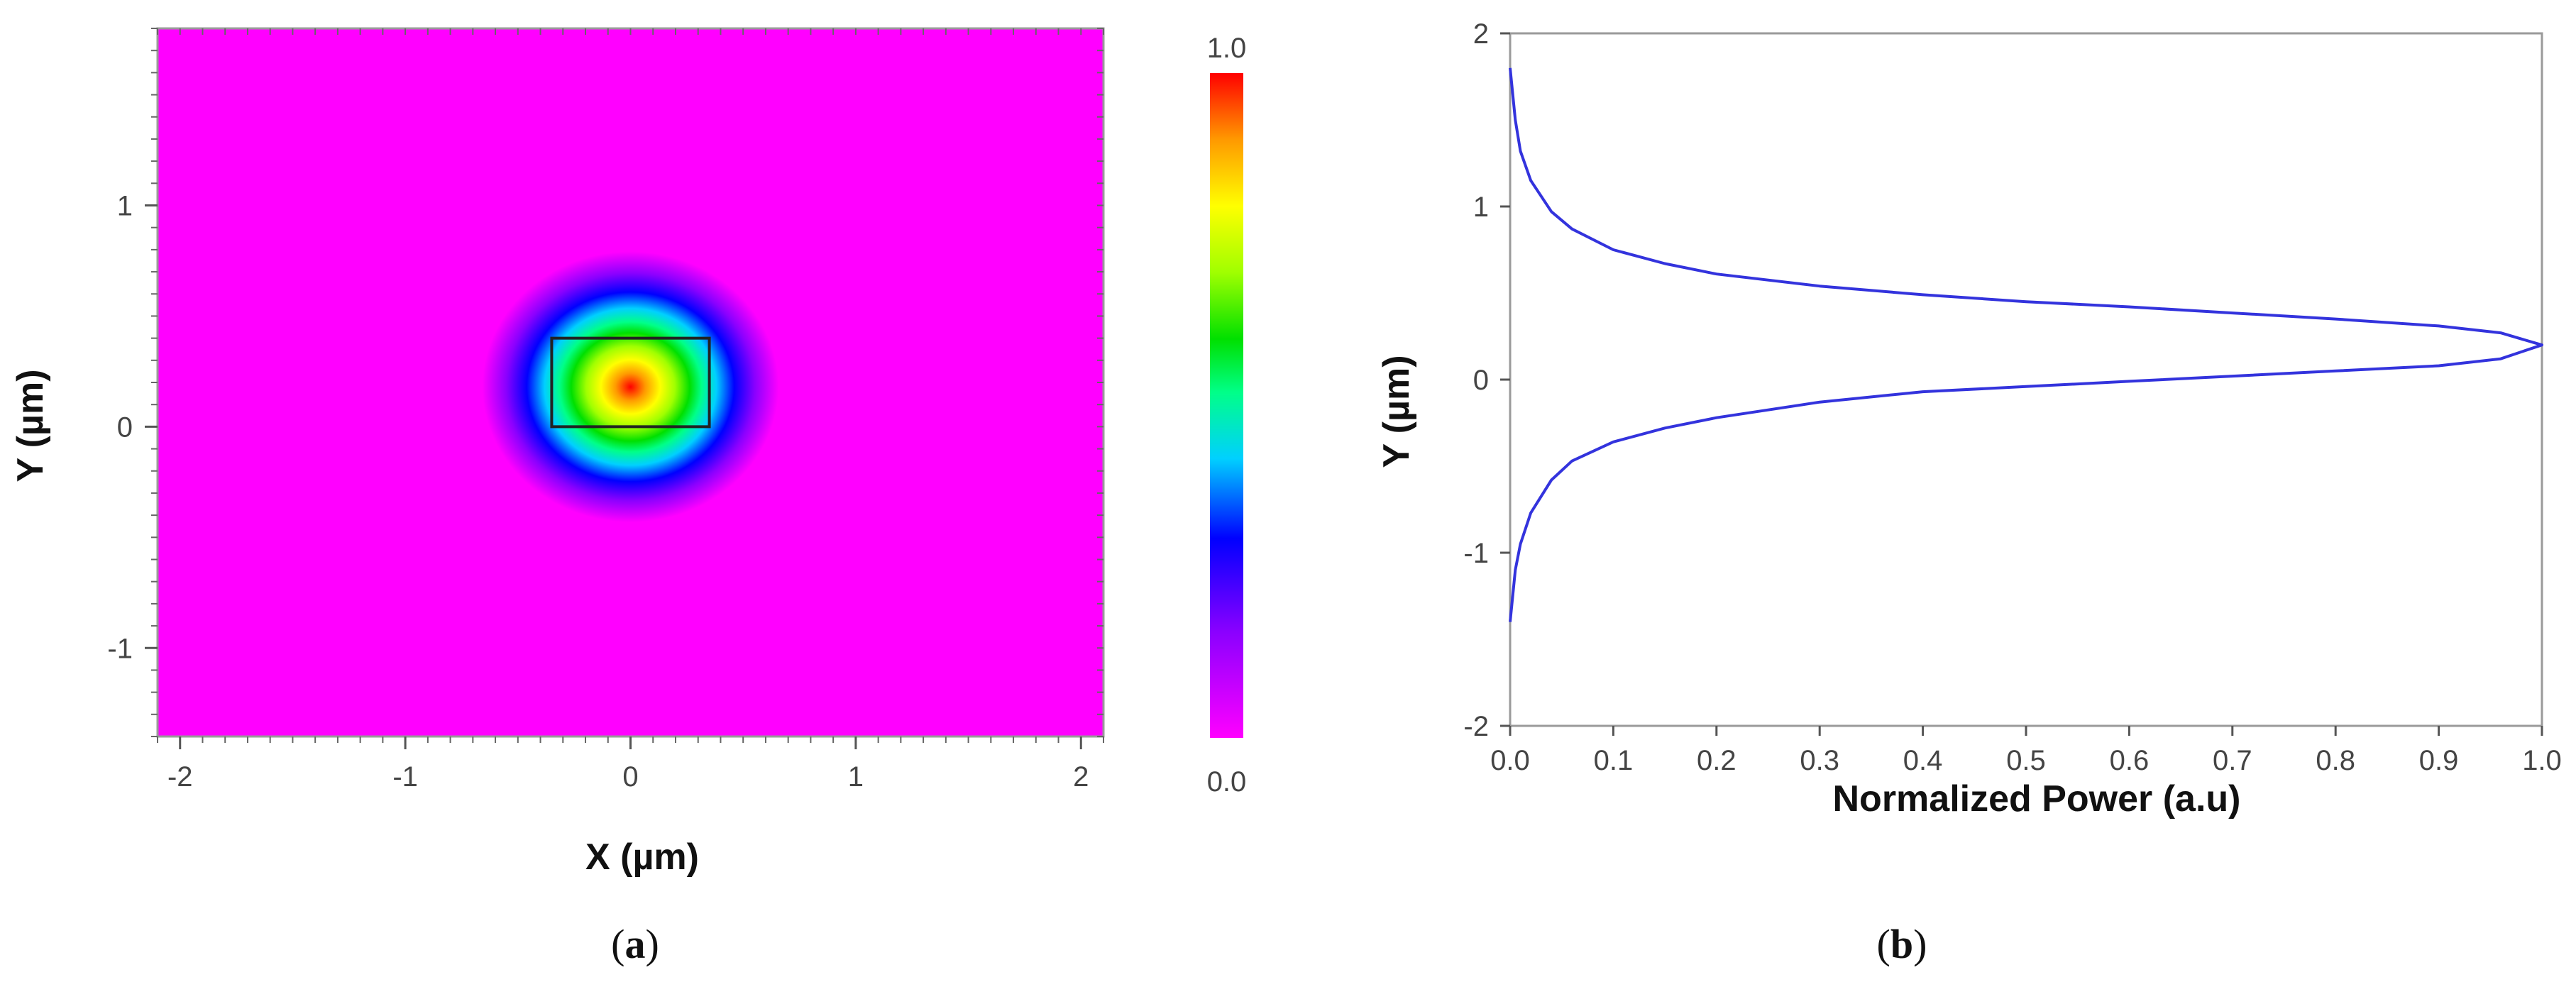 The height and width of the screenshot is (982, 2576). Describe the element at coordinates (617, 944) in the screenshot. I see `panel-label-a-open: (` at that location.